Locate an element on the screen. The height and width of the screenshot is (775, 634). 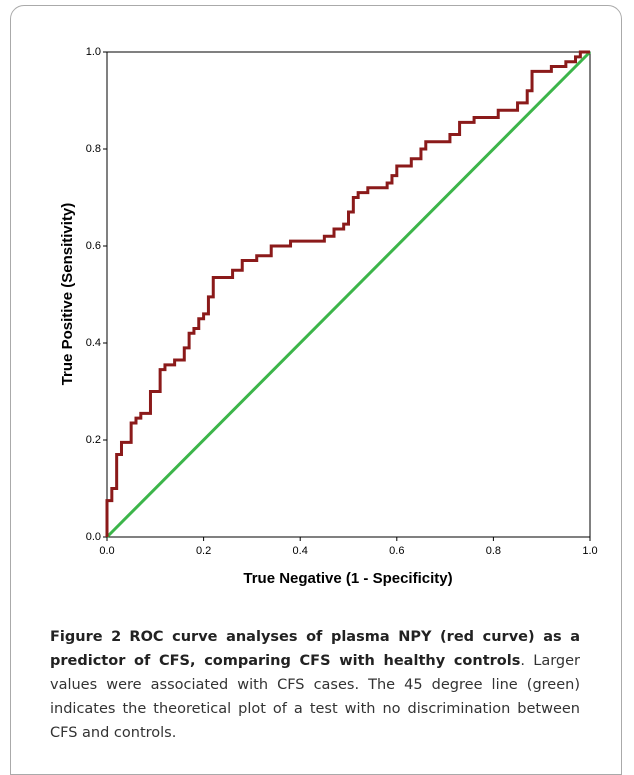
x-tick-label: 0.8 is located at coordinates (493, 551).